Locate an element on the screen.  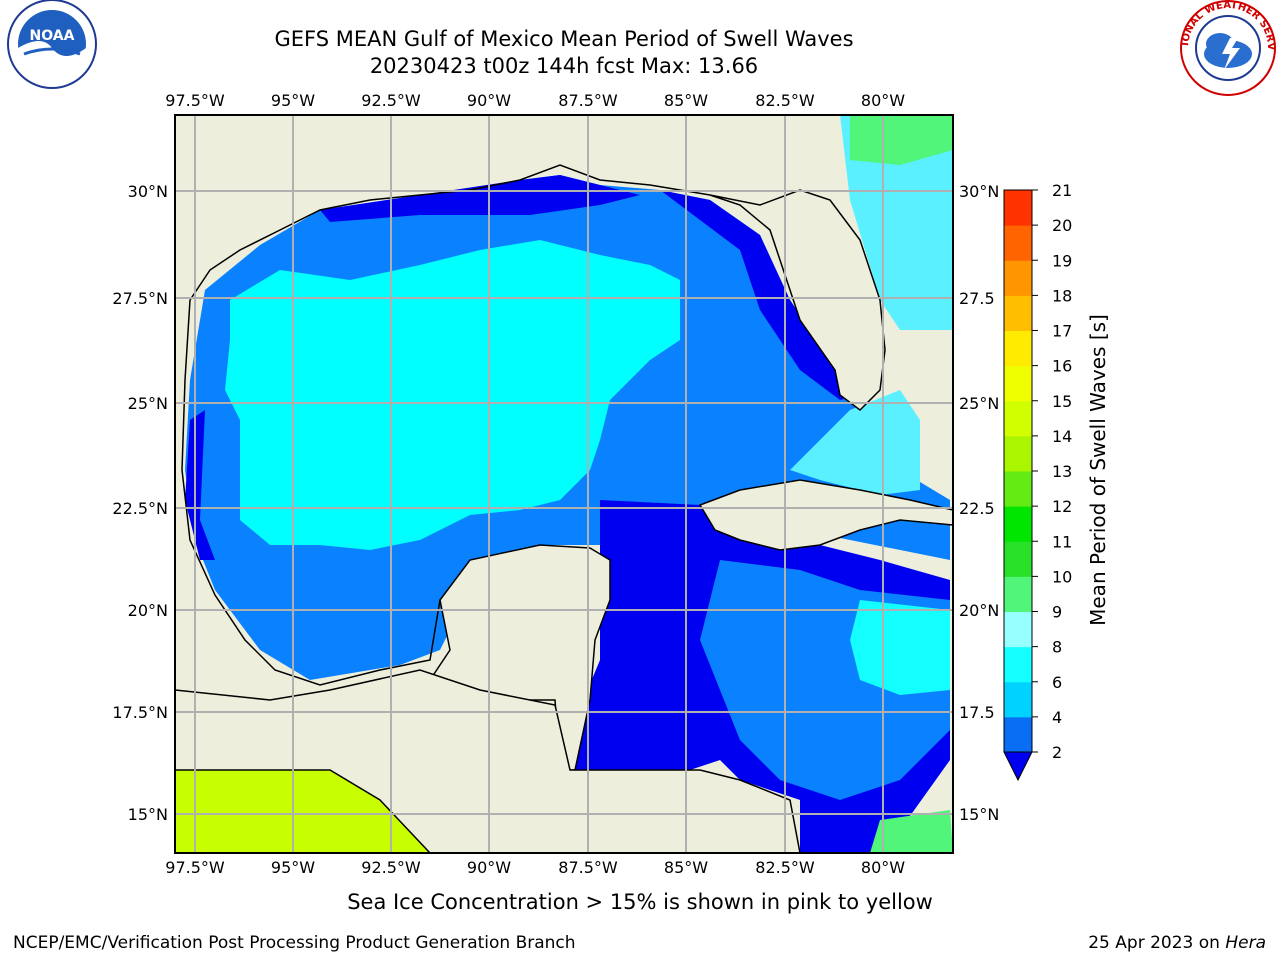
lat-labels-left: 30°N 27.5°N 25°N 22.5°N 20°N 17.5°N 15°N is located at coordinates (140, 503).